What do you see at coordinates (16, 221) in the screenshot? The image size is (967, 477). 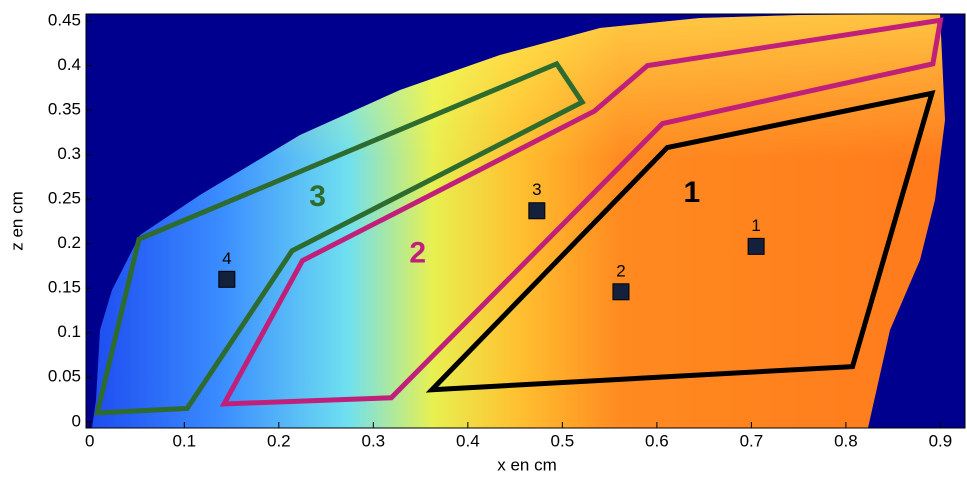 I see `y-axis-label: z en cm` at bounding box center [16, 221].